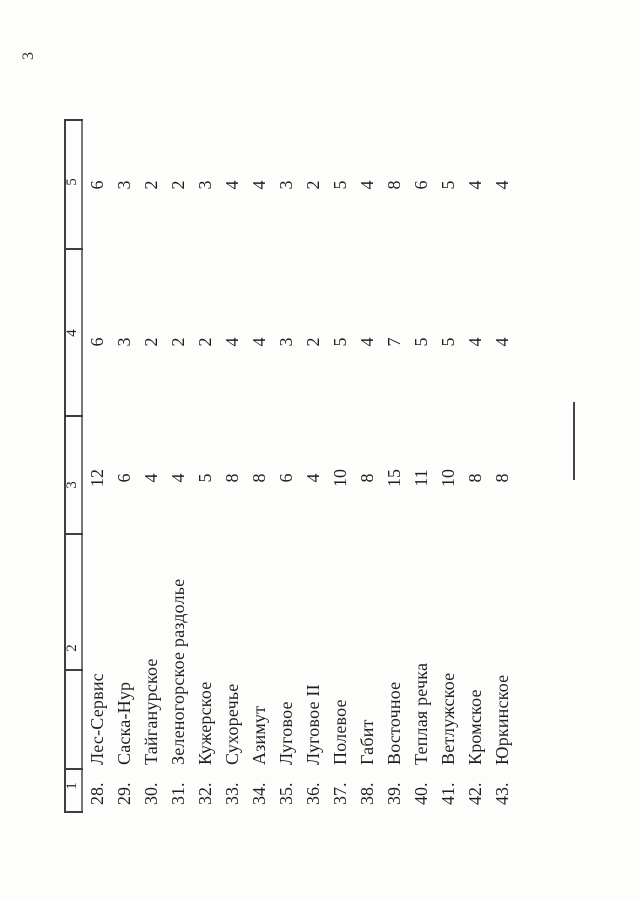 This screenshot has width=640, height=902. What do you see at coordinates (394, 451) in the screenshot?
I see `table-row: 39. Восточное 15 7 8` at bounding box center [394, 451].